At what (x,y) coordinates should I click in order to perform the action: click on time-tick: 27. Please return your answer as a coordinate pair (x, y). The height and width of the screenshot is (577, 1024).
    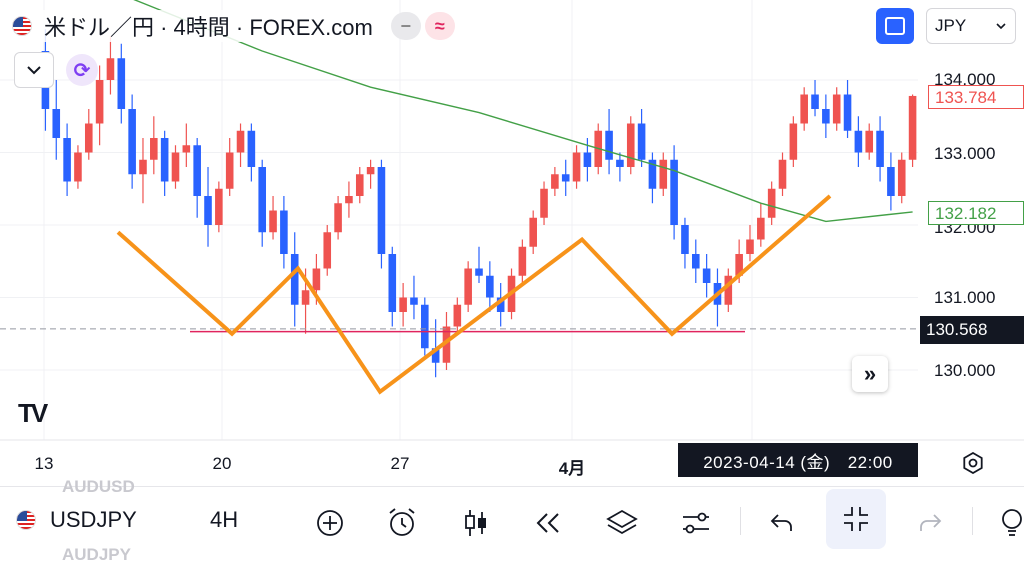
    Looking at the image, I should click on (400, 463).